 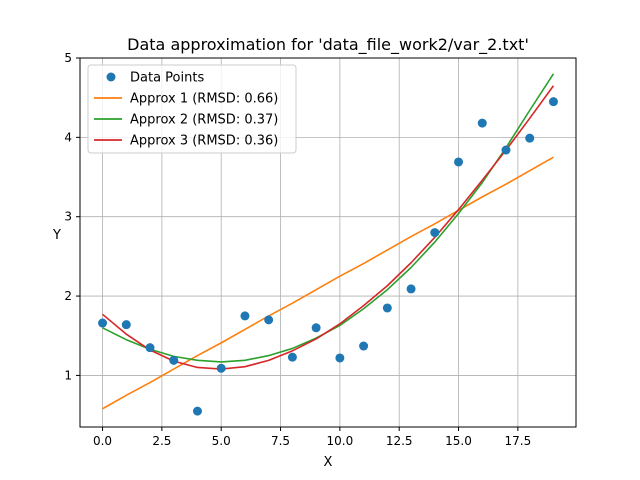 What do you see at coordinates (68, 137) in the screenshot?
I see `y-tick-label: 4` at bounding box center [68, 137].